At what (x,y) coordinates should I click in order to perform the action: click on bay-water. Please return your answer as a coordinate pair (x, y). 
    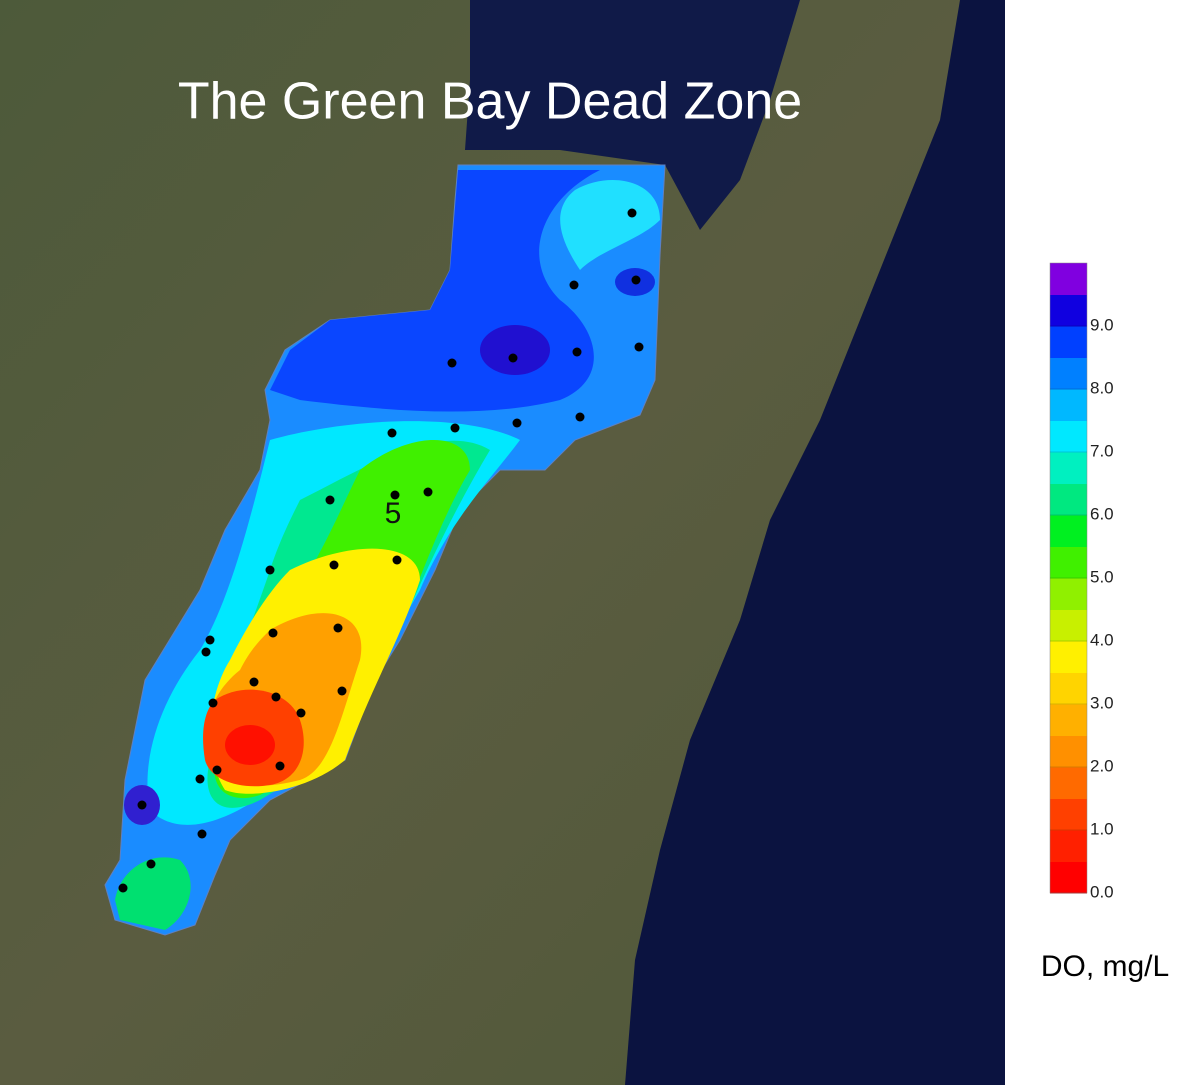
    Looking at the image, I should click on (632, 115).